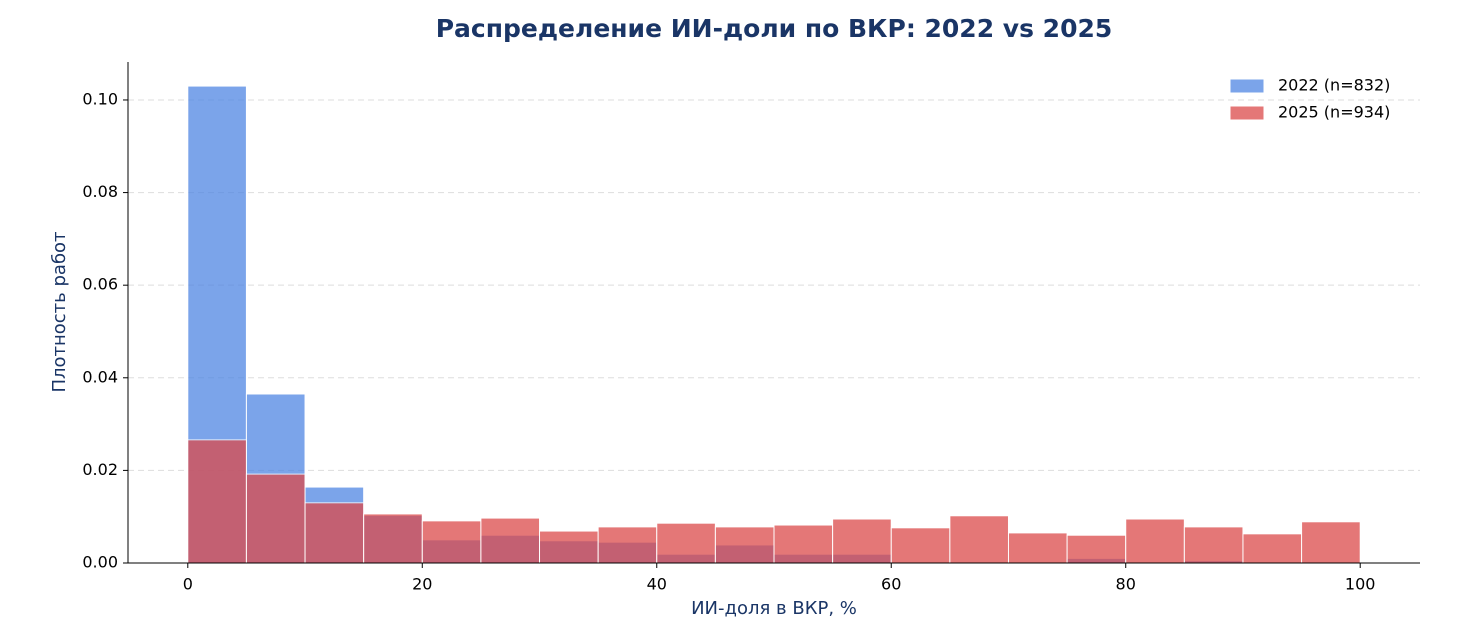  Describe the element at coordinates (1334, 85) in the screenshot. I see `legend-label: 2022 (n=832)` at that location.